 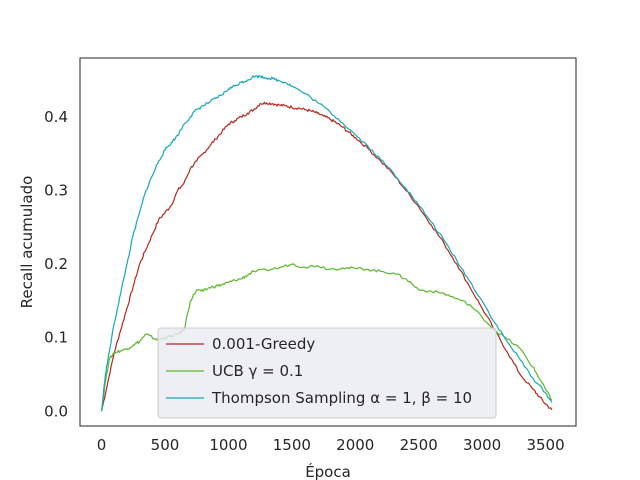 What do you see at coordinates (228, 445) in the screenshot?
I see `x-tick-label: 1000` at bounding box center [228, 445].